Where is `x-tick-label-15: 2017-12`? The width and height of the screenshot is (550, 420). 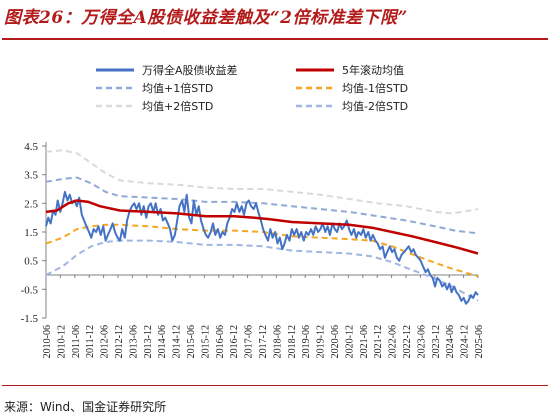 x-tick-label-15: 2017-12 is located at coordinates (263, 341).